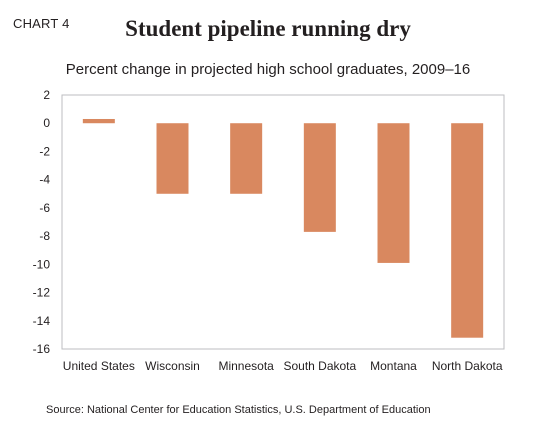  I want to click on y-axis-ticks: 2 0 -2 -4 -6 -8 -10 -12 -14 -16, so click(42, 222).